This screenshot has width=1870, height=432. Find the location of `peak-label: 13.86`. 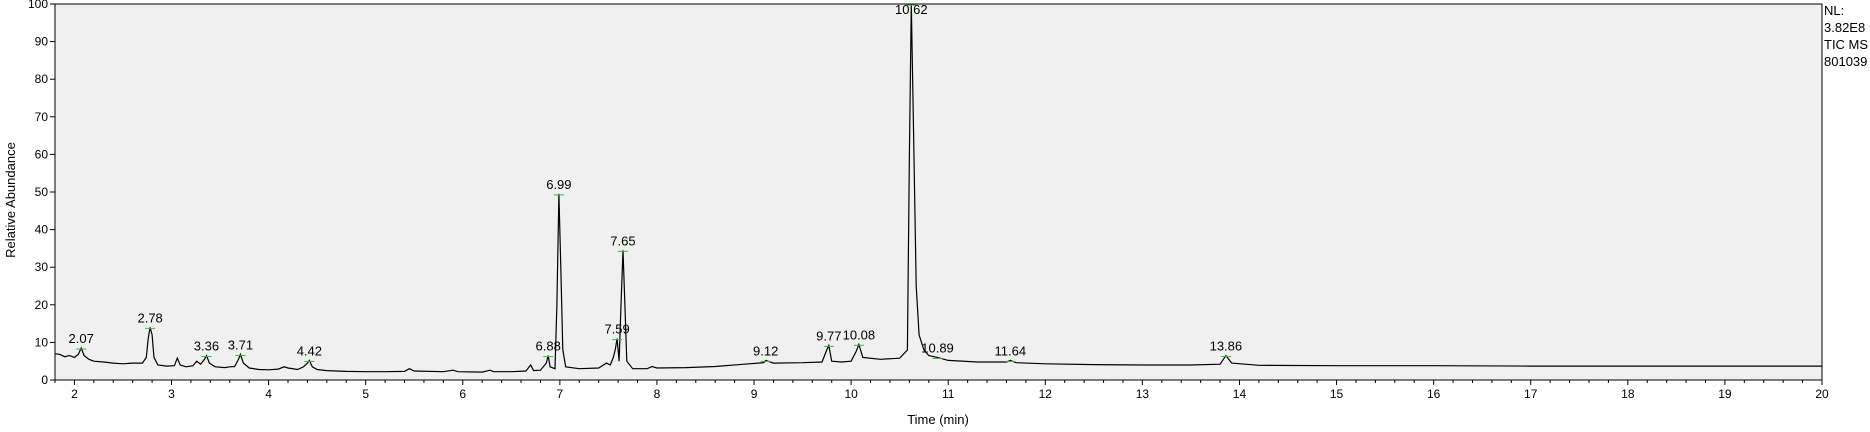

peak-label: 13.86 is located at coordinates (1226, 346).